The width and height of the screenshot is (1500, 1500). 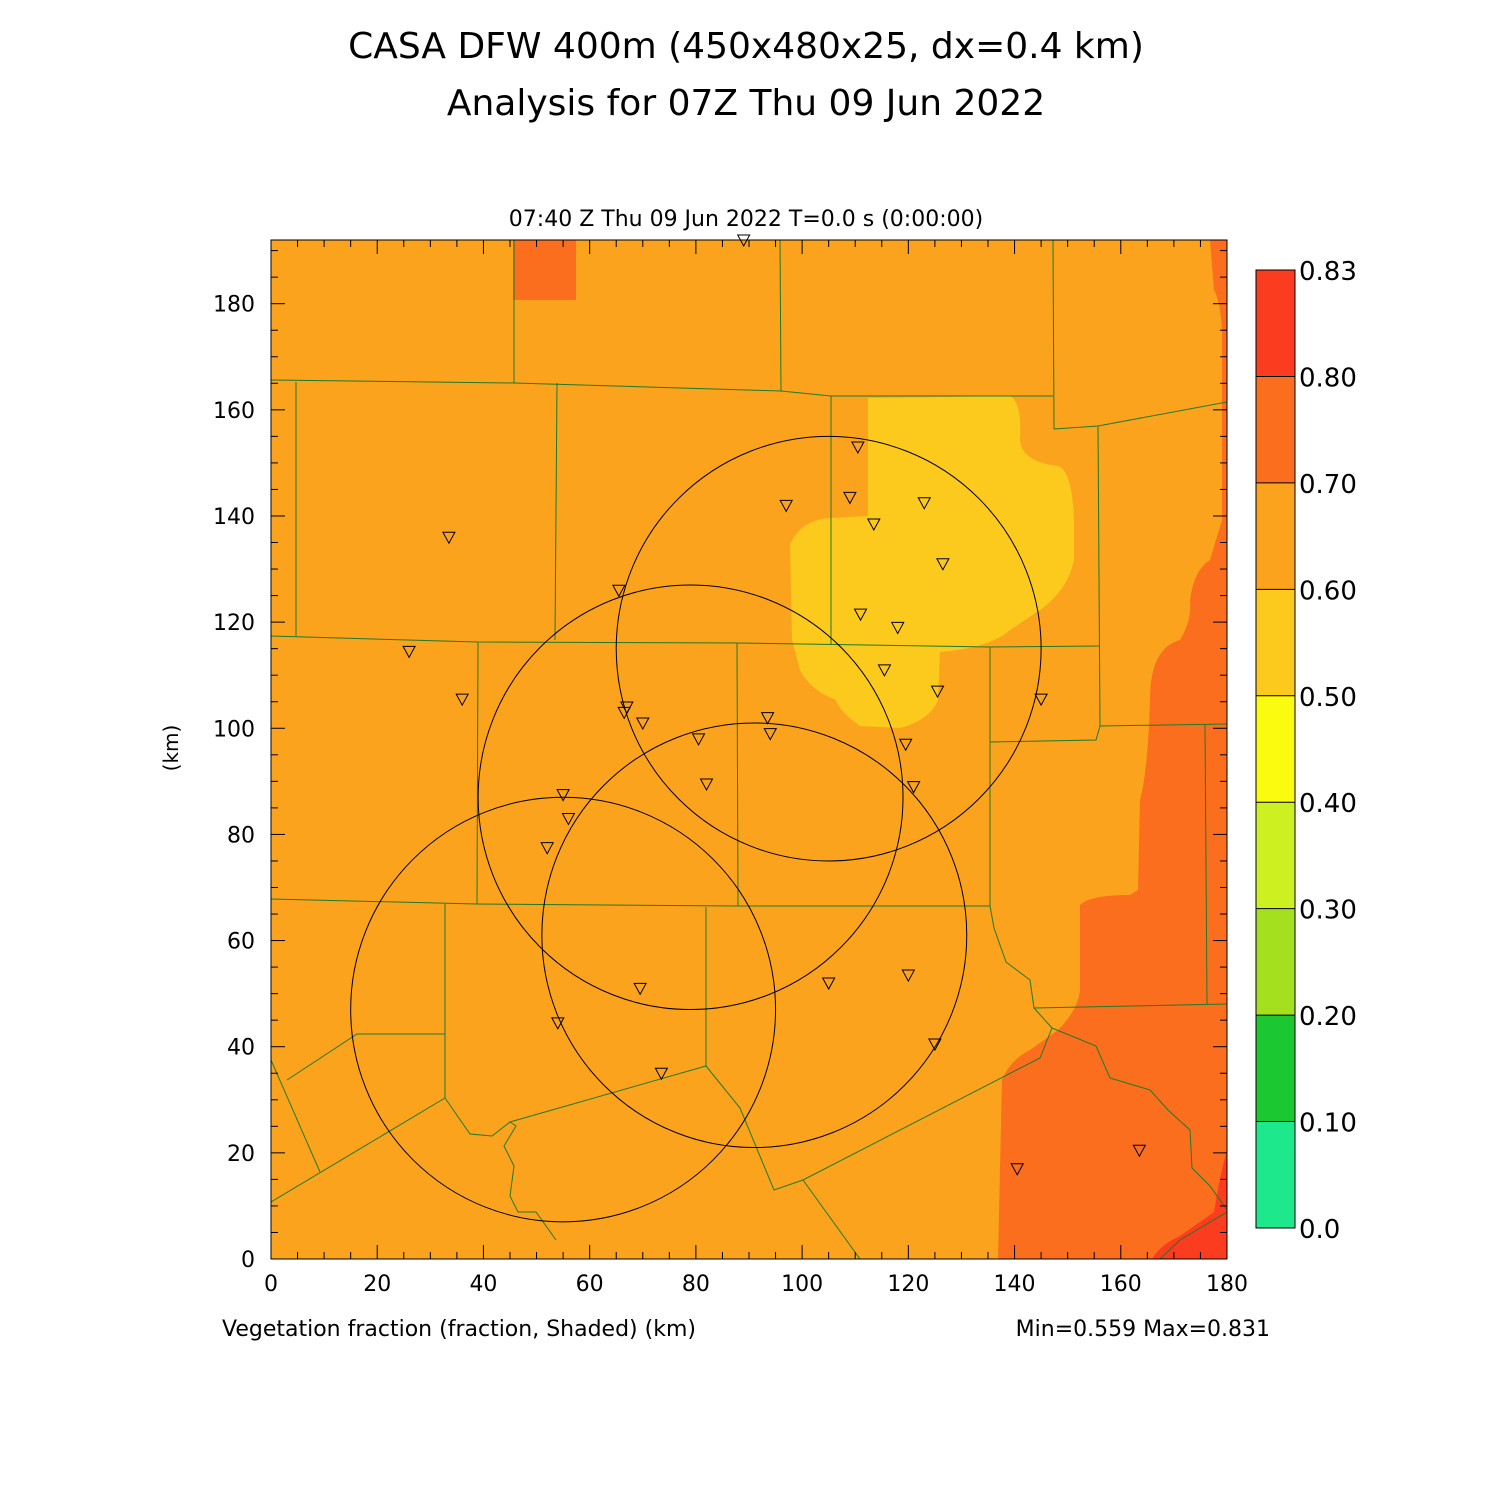 I want to click on title-line-1: CASA DFW 400m (450x480x25, dx=0.4 km), so click(x=746, y=46).